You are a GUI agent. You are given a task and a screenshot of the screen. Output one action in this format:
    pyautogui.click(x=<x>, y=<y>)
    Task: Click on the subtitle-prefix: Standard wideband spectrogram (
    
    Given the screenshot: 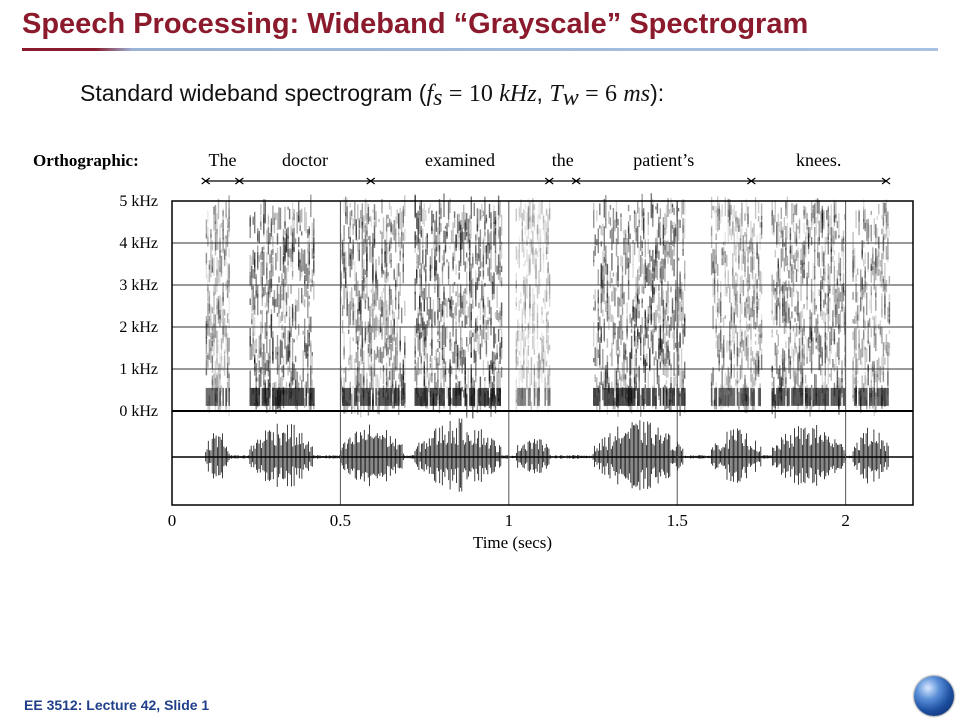 What is the action you would take?
    pyautogui.click(x=253, y=93)
    